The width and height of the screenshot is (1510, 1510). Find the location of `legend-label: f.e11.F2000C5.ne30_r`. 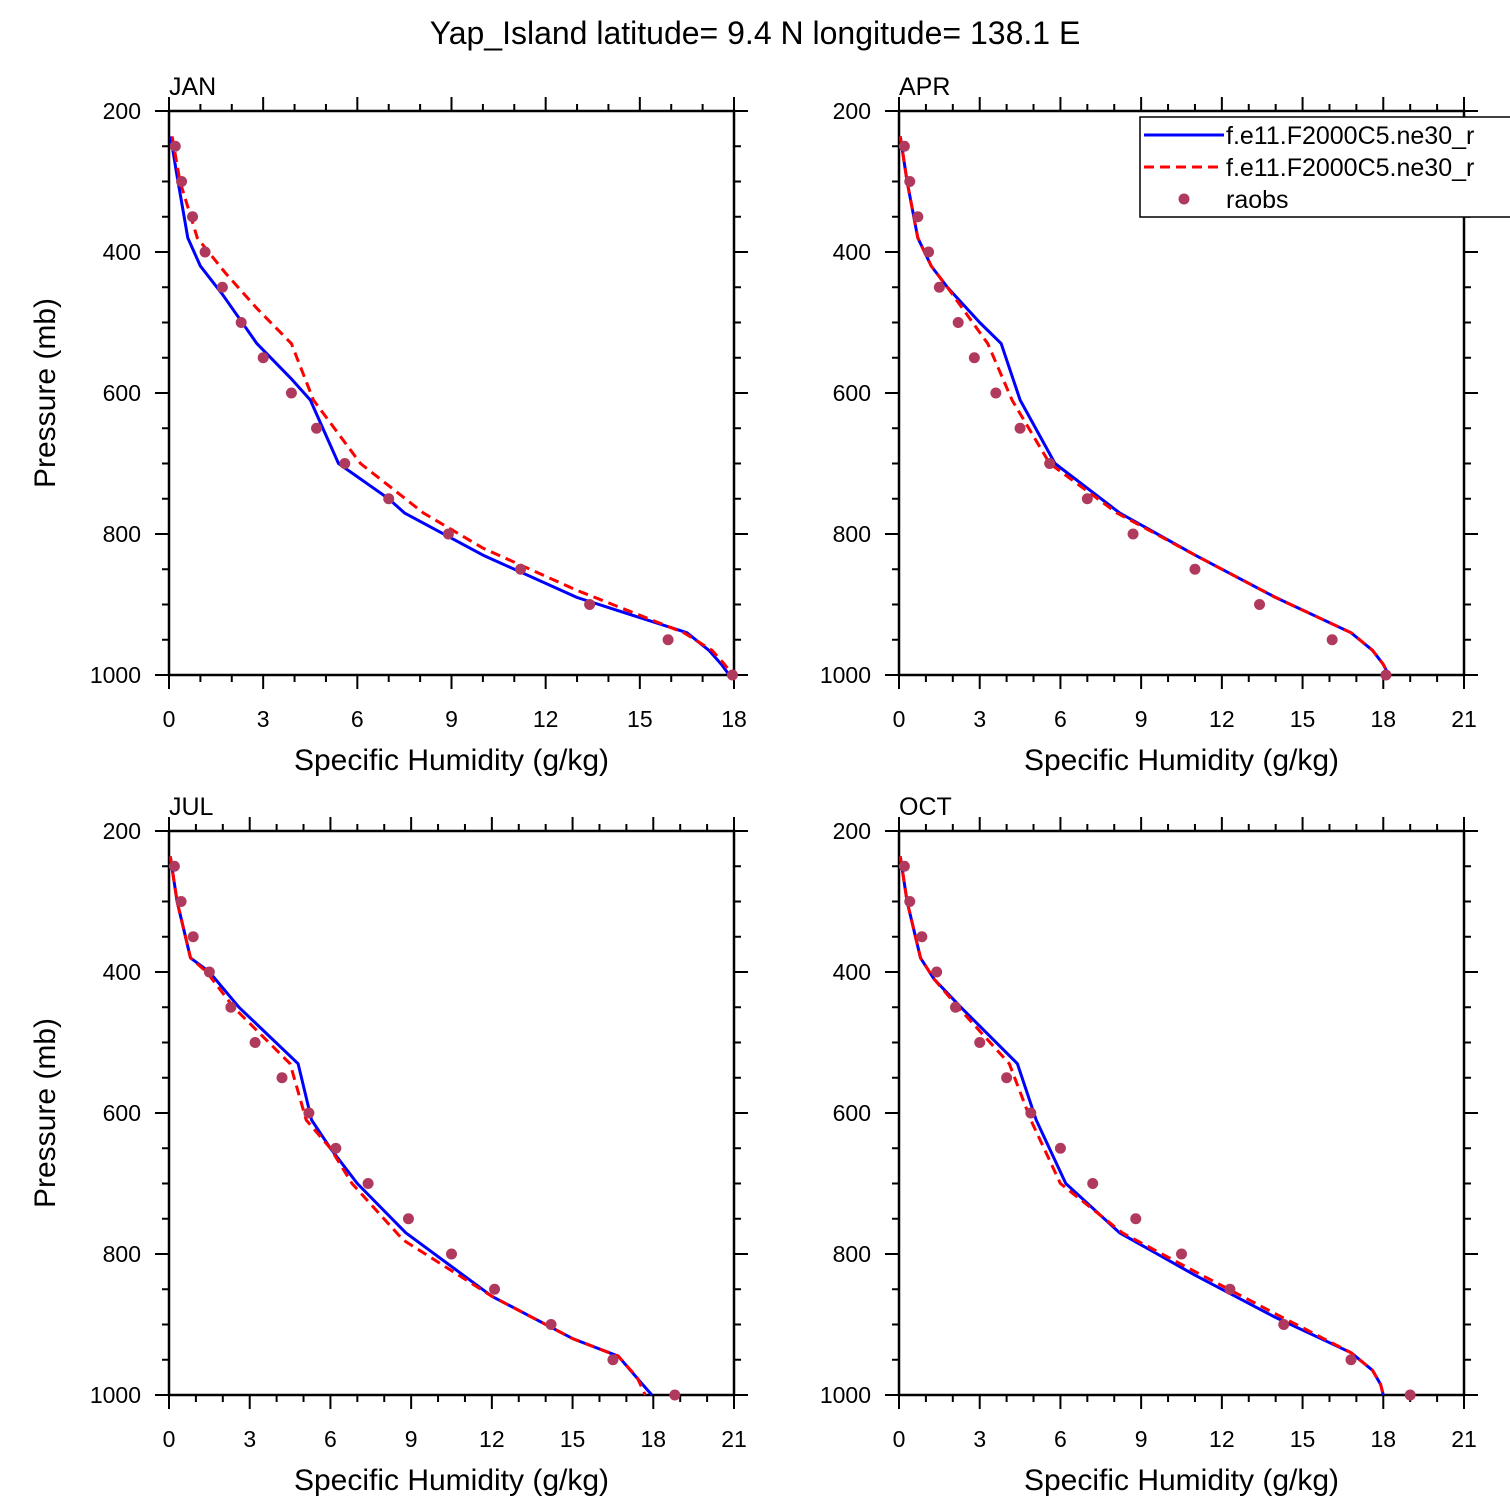

legend-label: f.e11.F2000C5.ne30_r is located at coordinates (1350, 136).